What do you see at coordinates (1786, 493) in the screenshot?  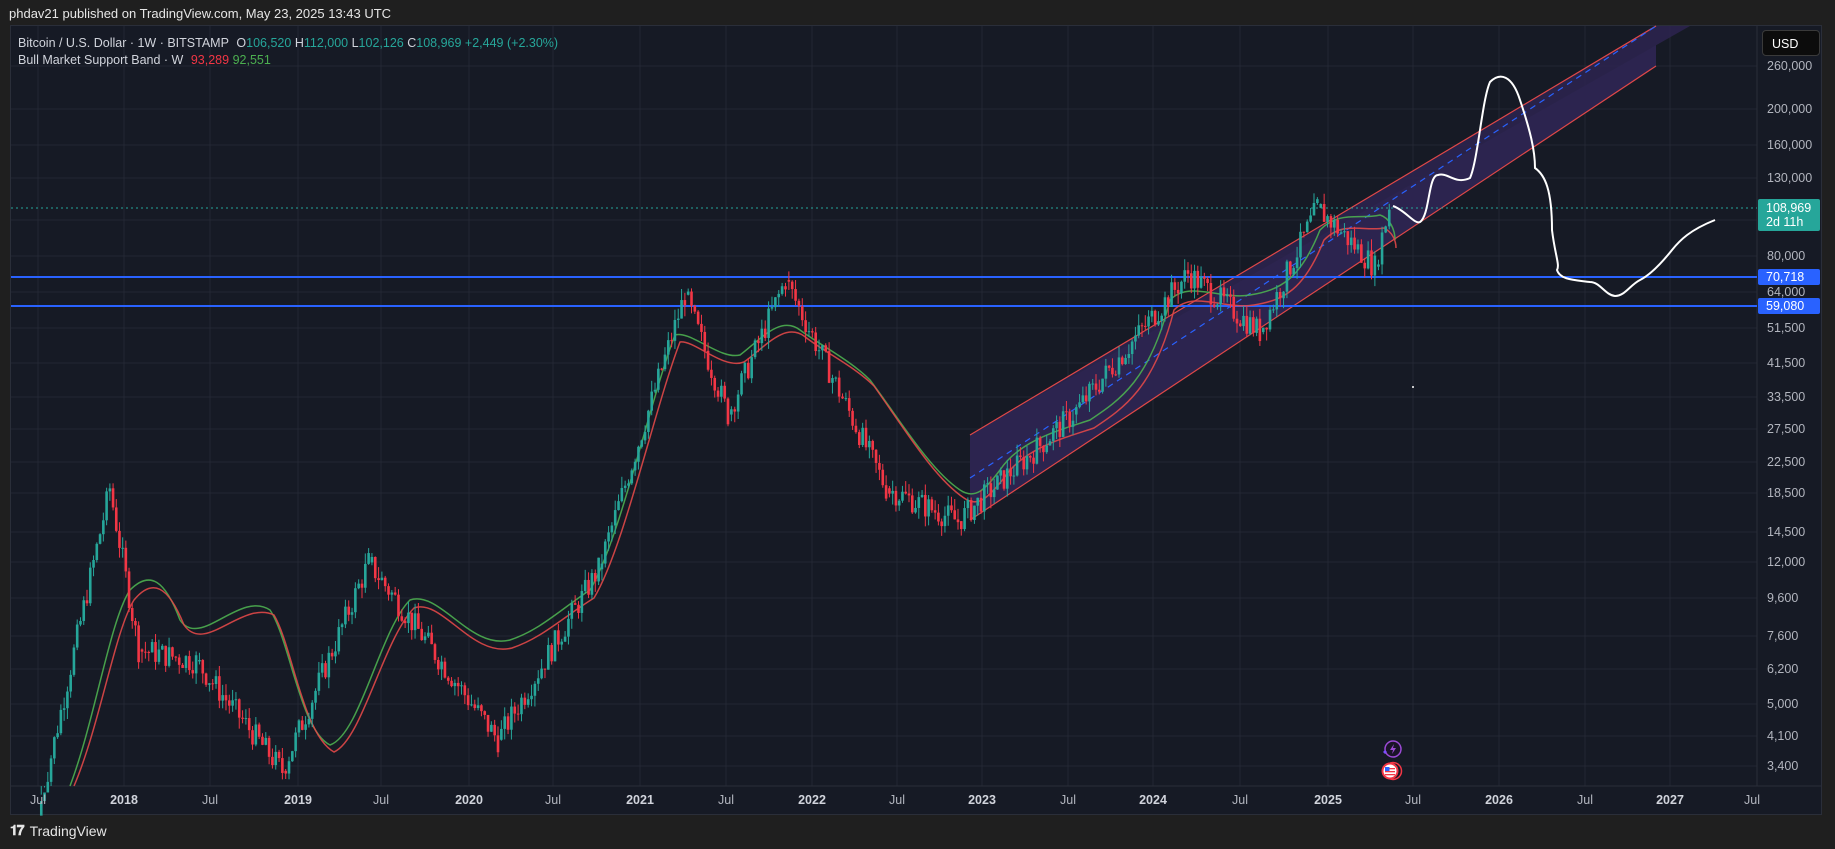 I see `y-tick: 18,500` at bounding box center [1786, 493].